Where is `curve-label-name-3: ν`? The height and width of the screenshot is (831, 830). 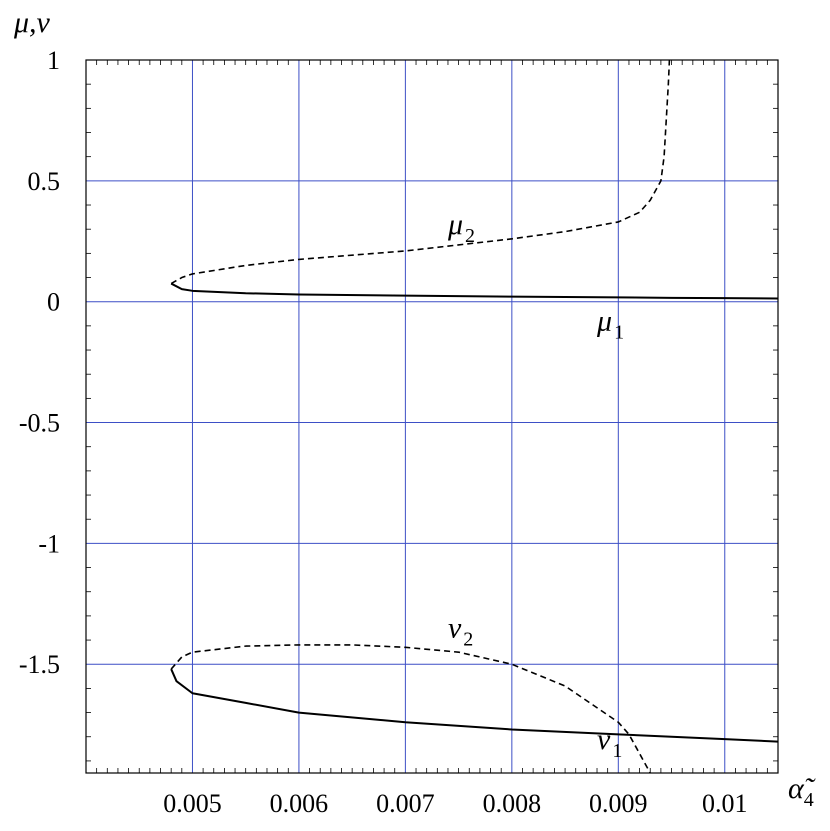 curve-label-name-3: ν is located at coordinates (455, 628).